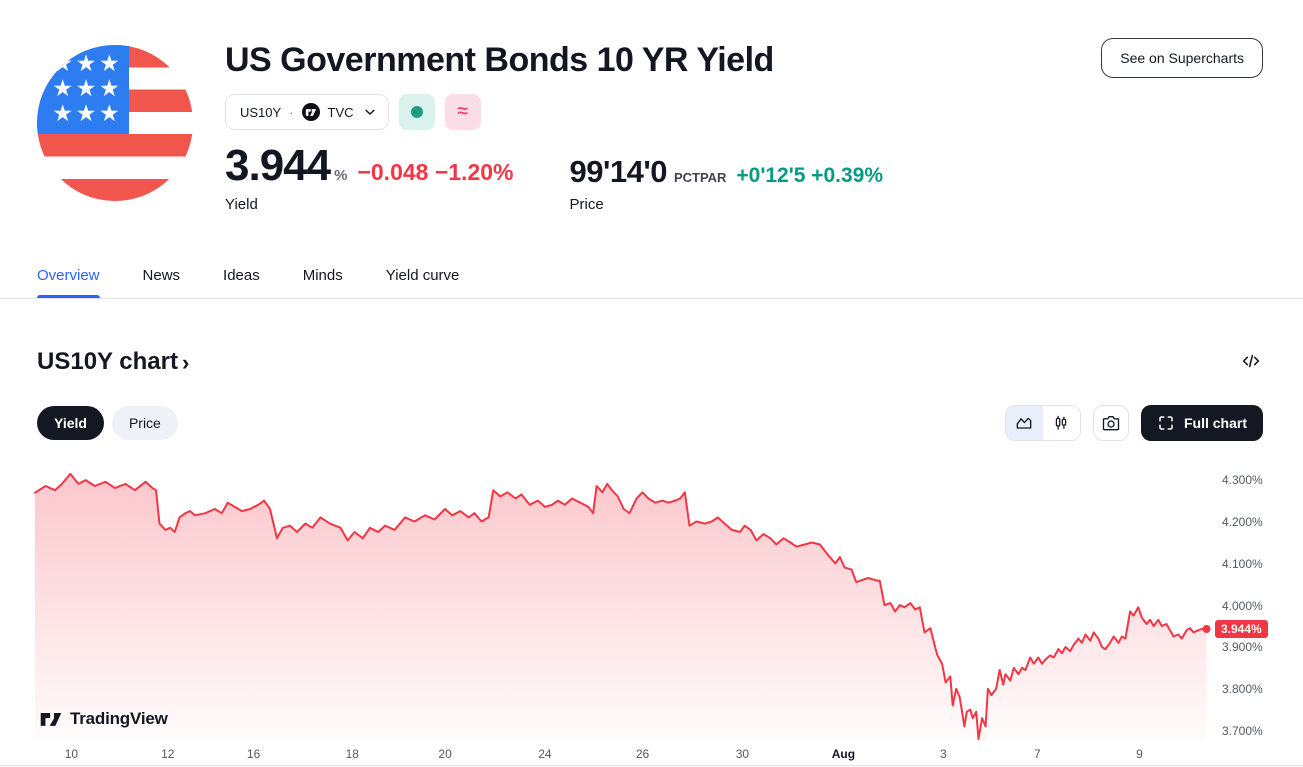 This screenshot has width=1303, height=767. Describe the element at coordinates (422, 275) in the screenshot. I see `tab-yield-curve: Yield curve` at that location.